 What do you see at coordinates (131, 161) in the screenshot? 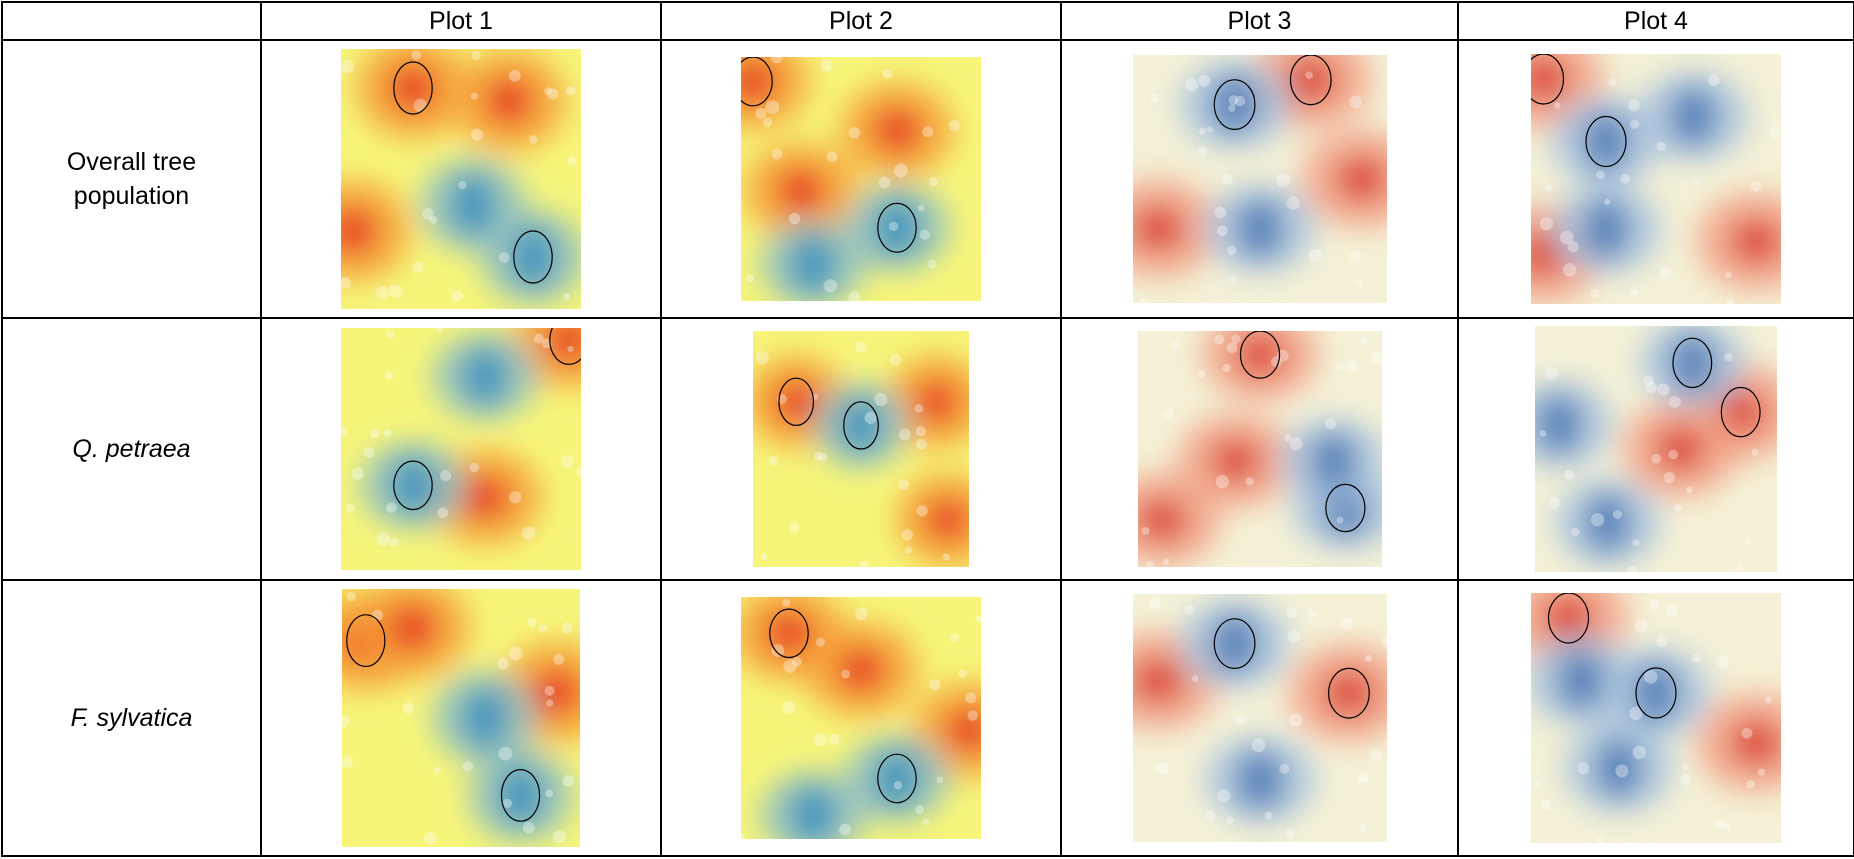
I see `row-label-line: Overall tree` at bounding box center [131, 161].